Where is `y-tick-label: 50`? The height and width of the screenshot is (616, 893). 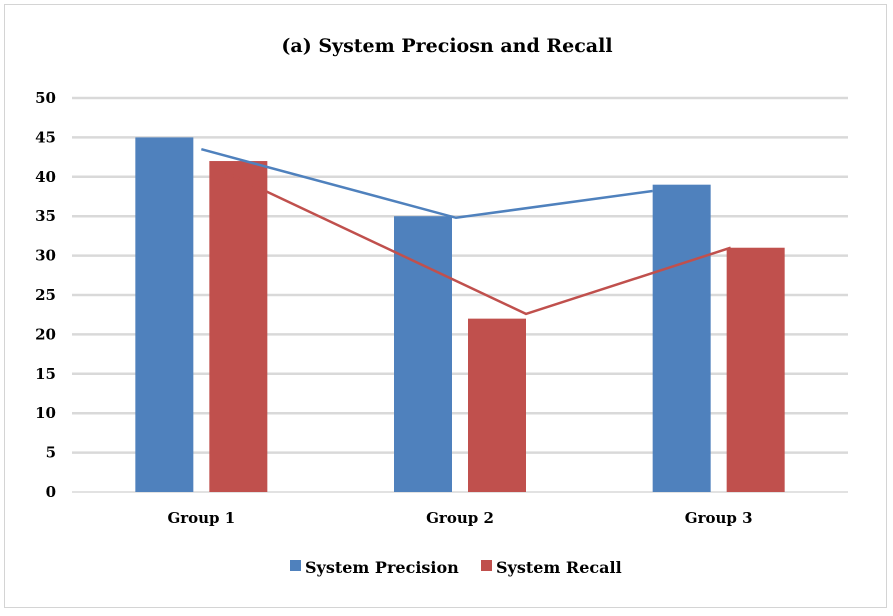 y-tick-label: 50 is located at coordinates (45, 98).